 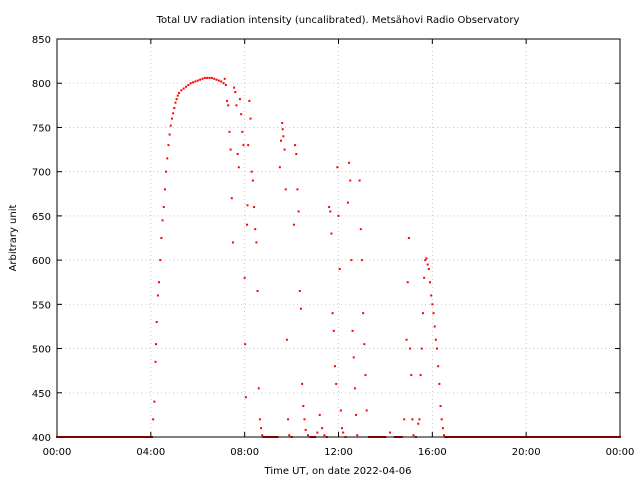 I want to click on y-tick-label: 750, so click(x=41, y=128).